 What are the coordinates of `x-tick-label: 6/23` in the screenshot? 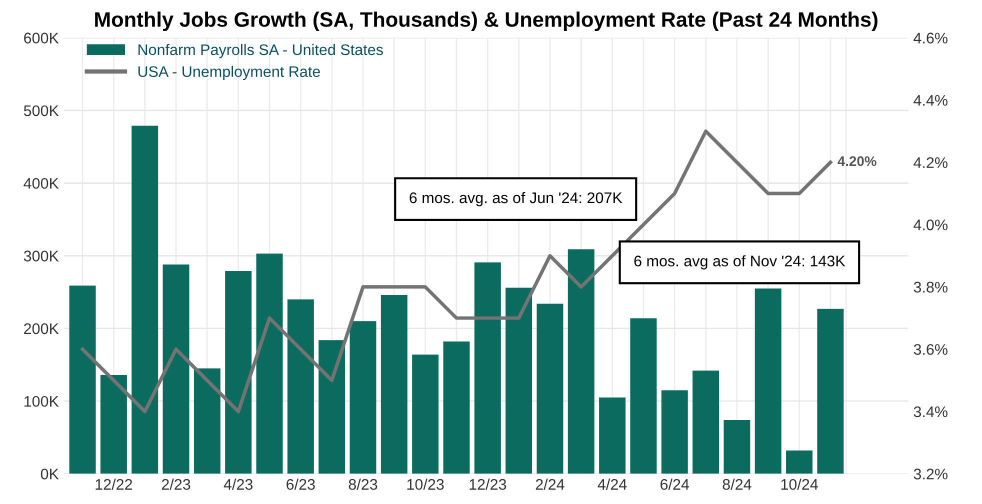 It's located at (300, 484).